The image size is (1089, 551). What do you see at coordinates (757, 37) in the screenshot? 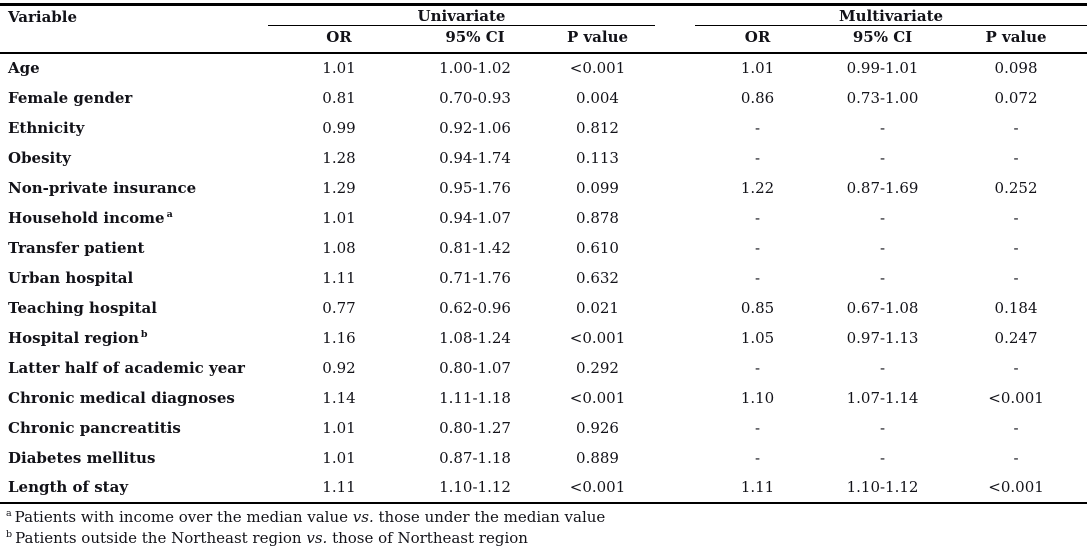
I see `column-header-multivariate-or: OR` at bounding box center [757, 37].